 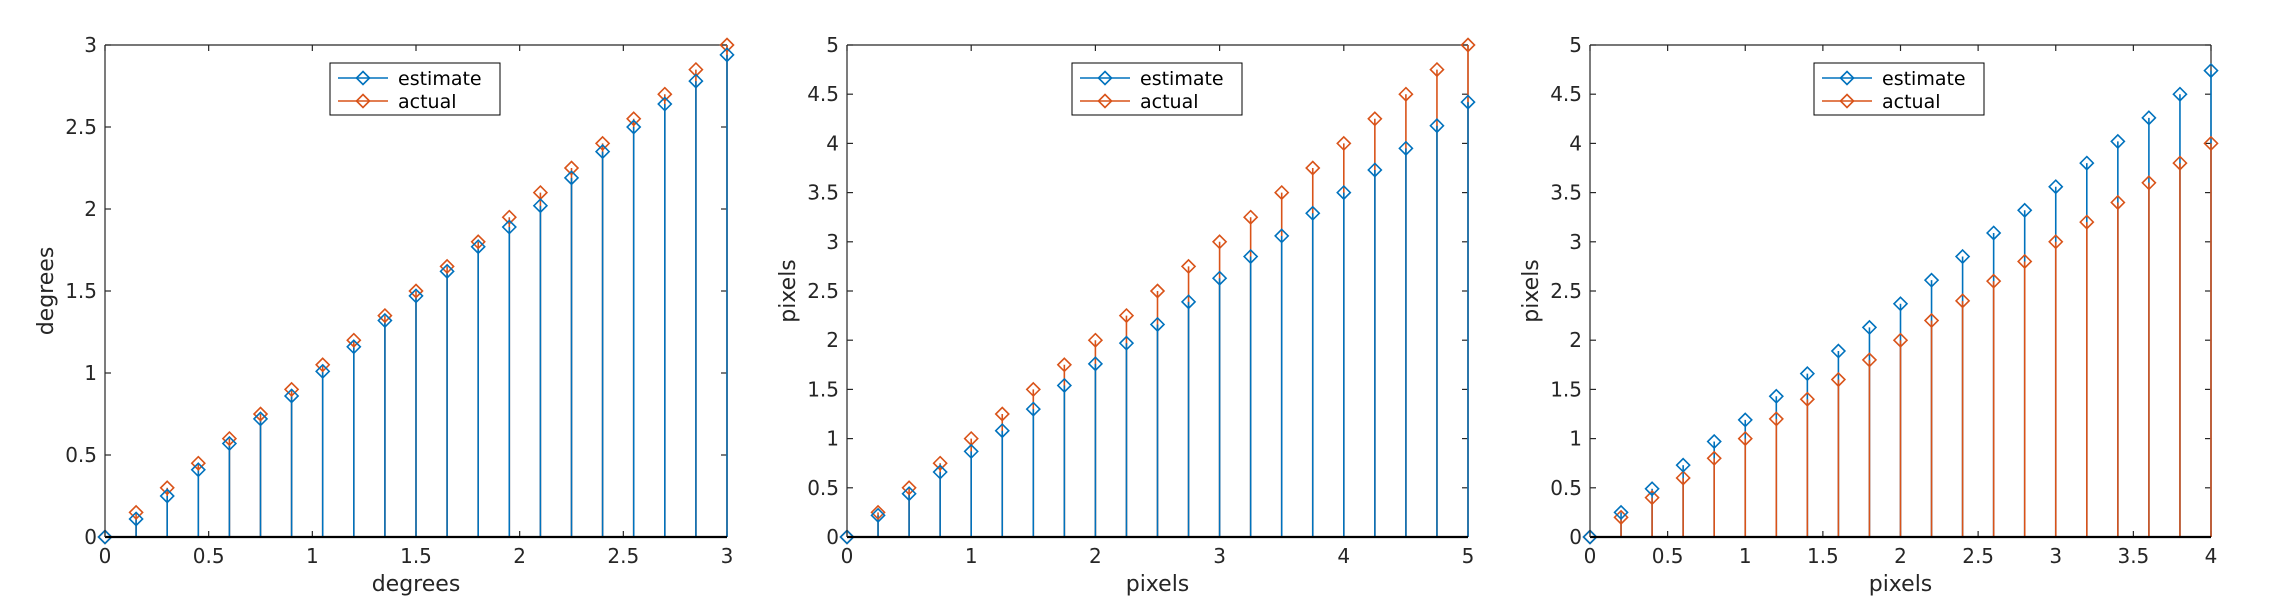 I want to click on x-axis-label: pixels, so click(x=1901, y=584).